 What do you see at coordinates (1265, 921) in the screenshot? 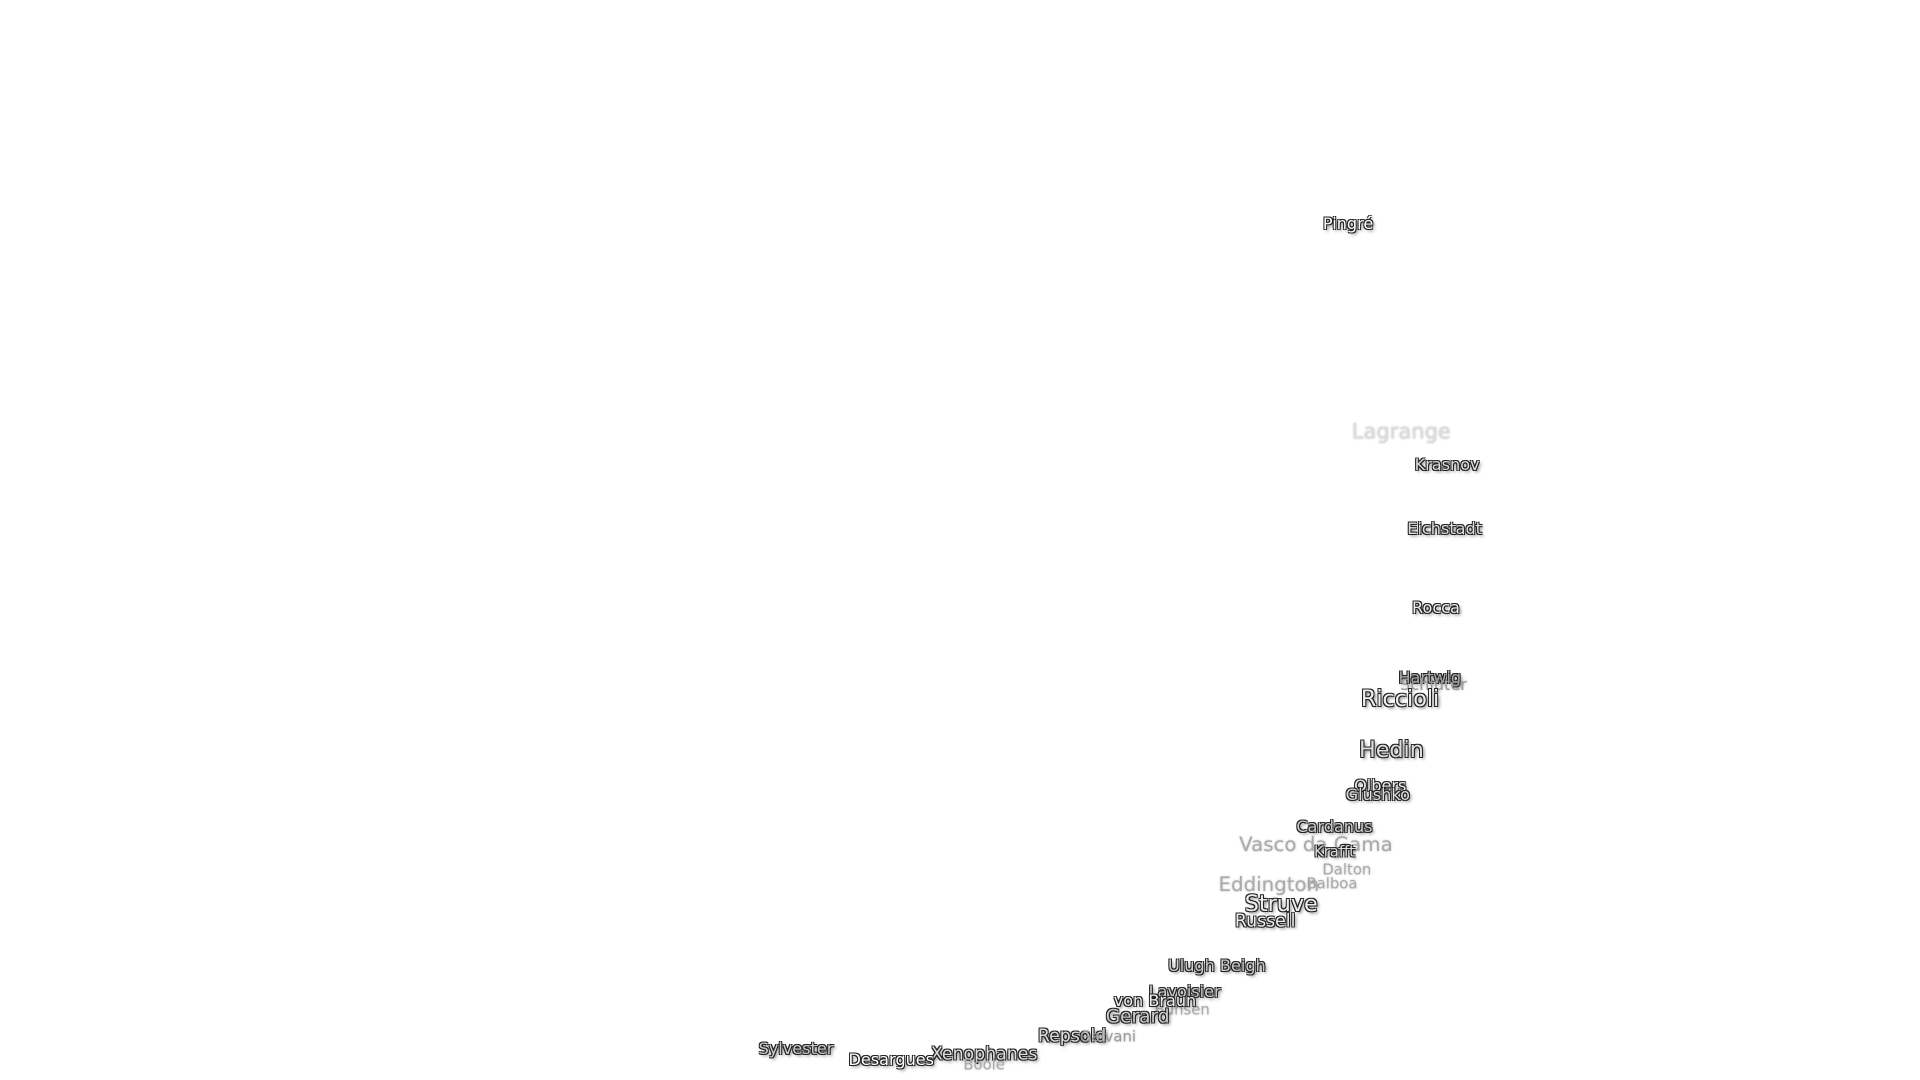
I see `feature-label: Russell` at bounding box center [1265, 921].